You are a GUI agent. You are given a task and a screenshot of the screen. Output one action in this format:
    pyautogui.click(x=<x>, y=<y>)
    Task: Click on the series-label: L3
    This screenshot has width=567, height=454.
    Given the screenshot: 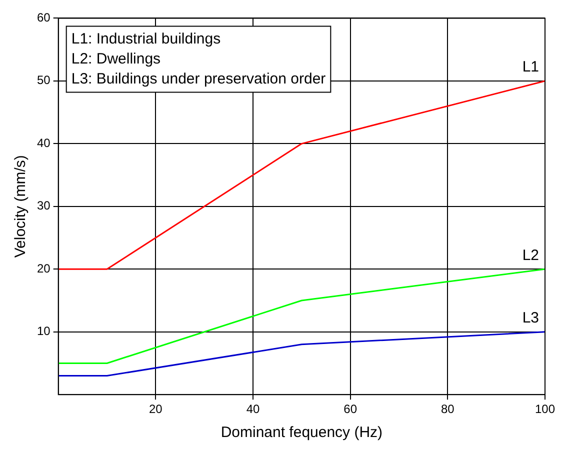 What is the action you would take?
    pyautogui.click(x=530, y=318)
    